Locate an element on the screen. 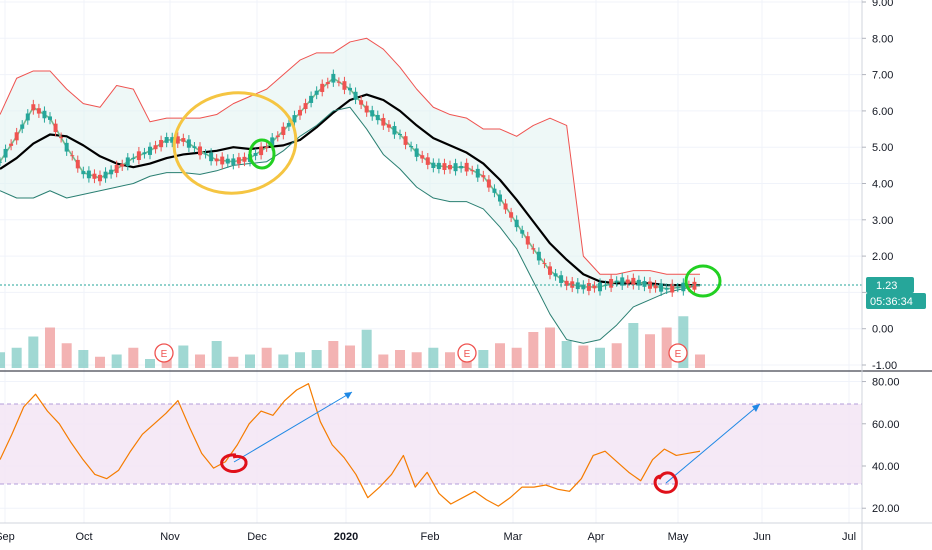  last-price-value: 1.23 is located at coordinates (886, 286).